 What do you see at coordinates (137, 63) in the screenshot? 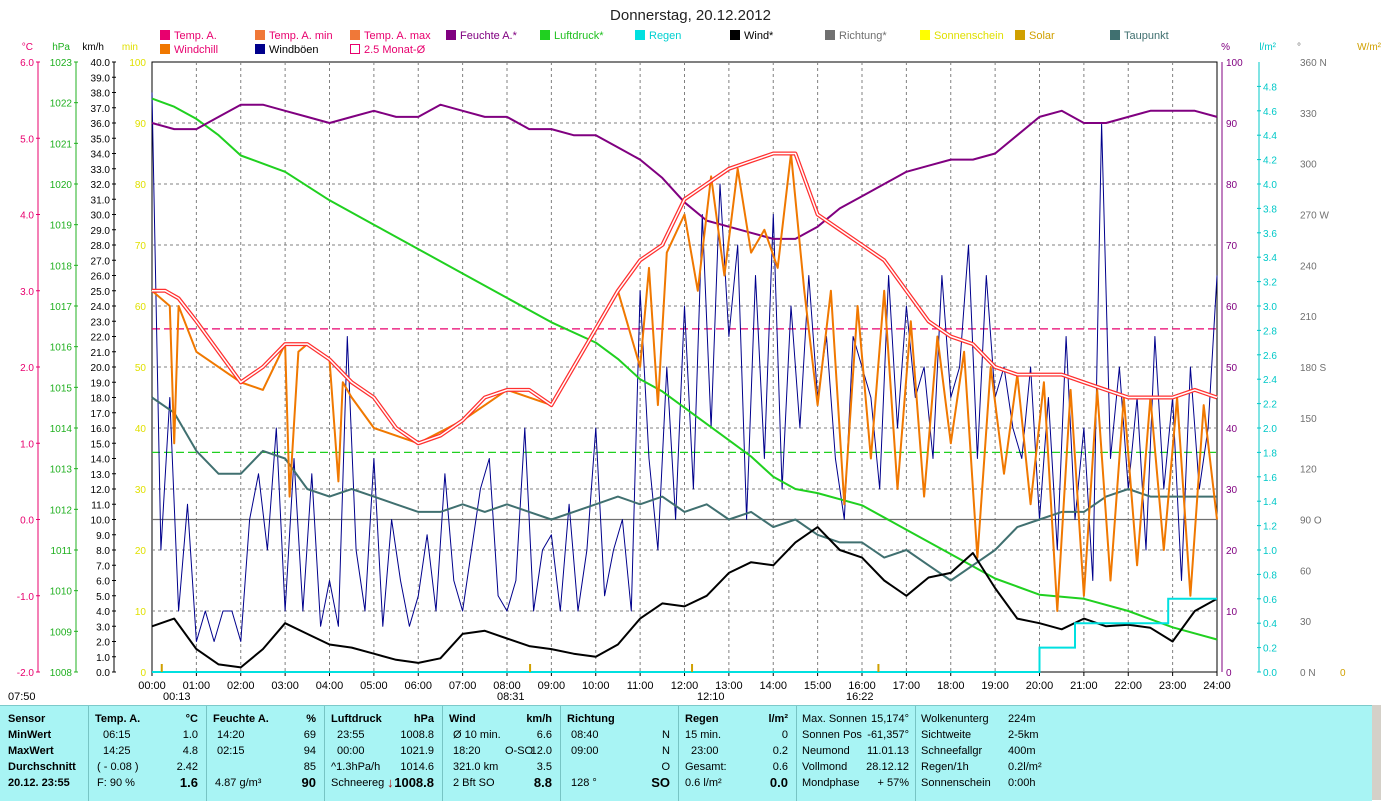
I see `minutes-axis-tick: 100` at bounding box center [137, 63].